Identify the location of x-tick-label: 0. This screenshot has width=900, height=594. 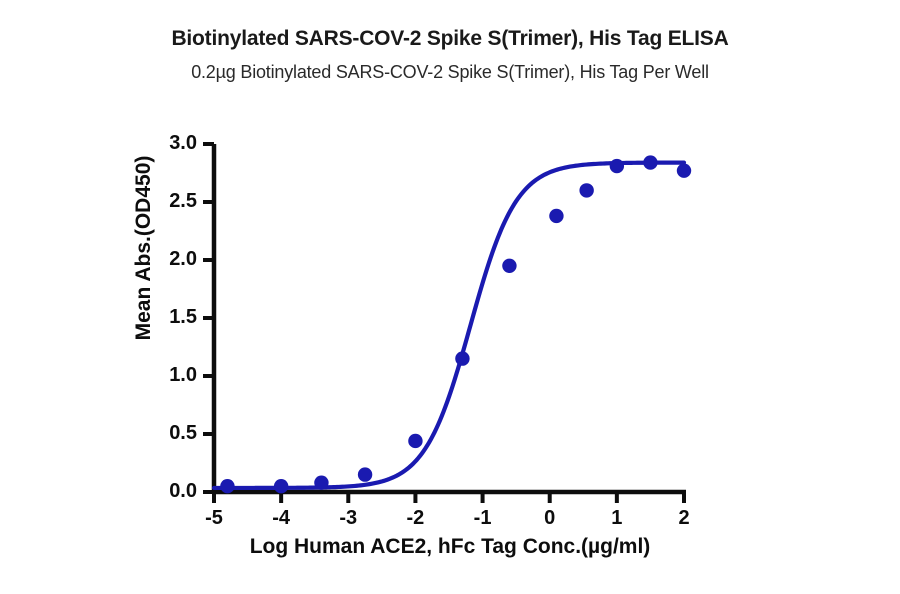
(550, 518).